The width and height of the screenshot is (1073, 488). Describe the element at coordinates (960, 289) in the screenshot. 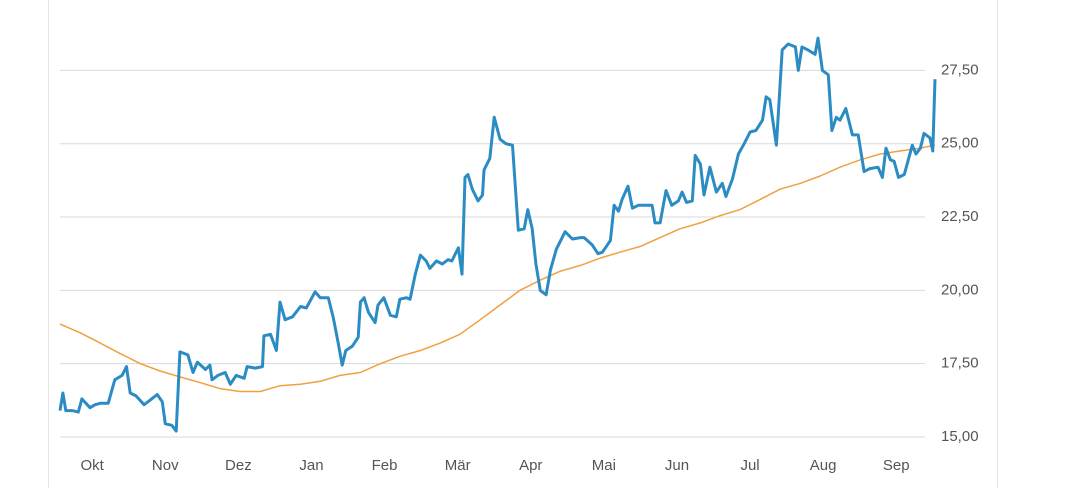

I see `y-tick-label: 20,00` at that location.